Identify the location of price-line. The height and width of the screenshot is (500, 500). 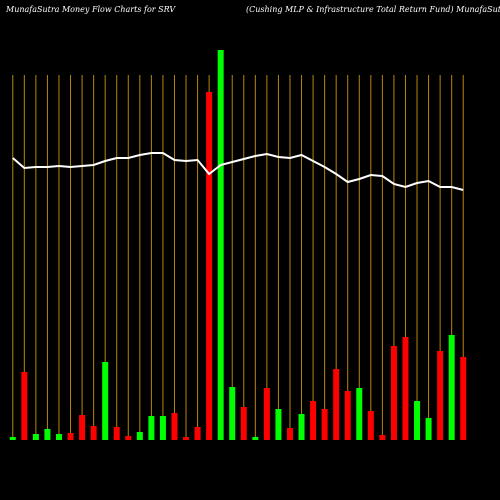
(238, 171).